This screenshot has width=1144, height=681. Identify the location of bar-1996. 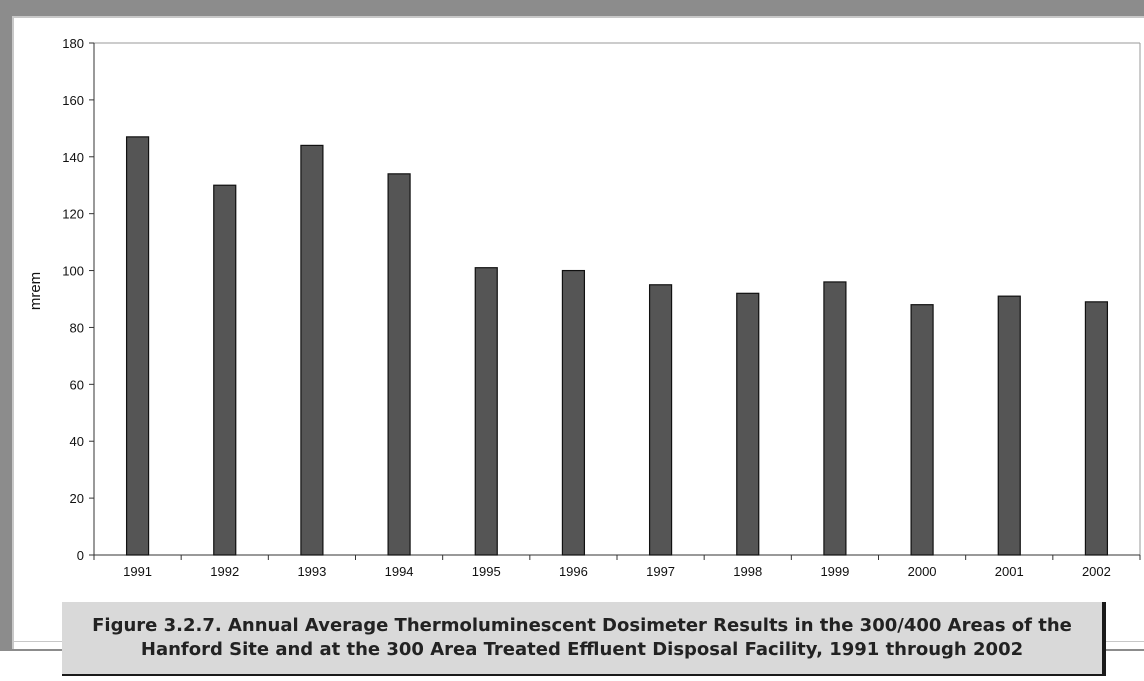
(573, 412).